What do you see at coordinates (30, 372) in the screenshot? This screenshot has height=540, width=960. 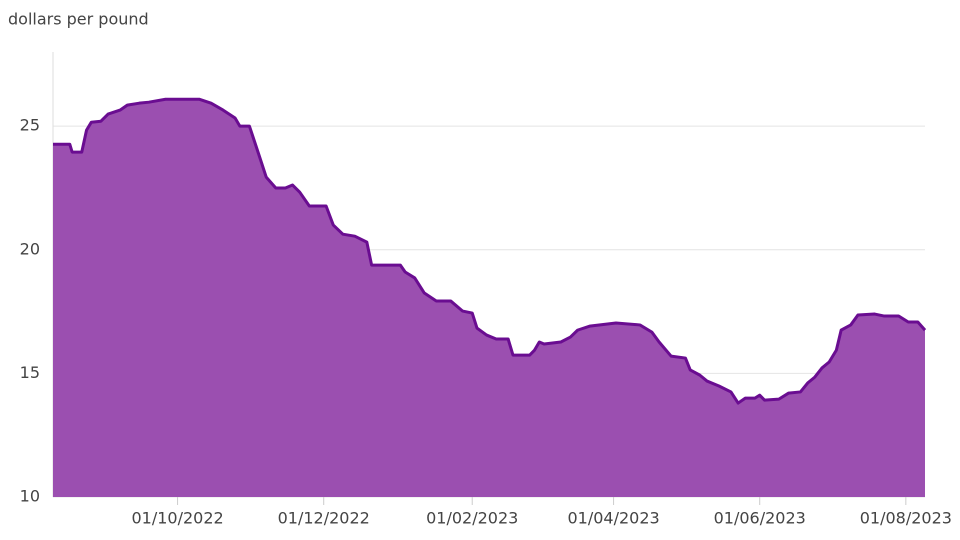 I see `y-tick-label: 15` at bounding box center [30, 372].